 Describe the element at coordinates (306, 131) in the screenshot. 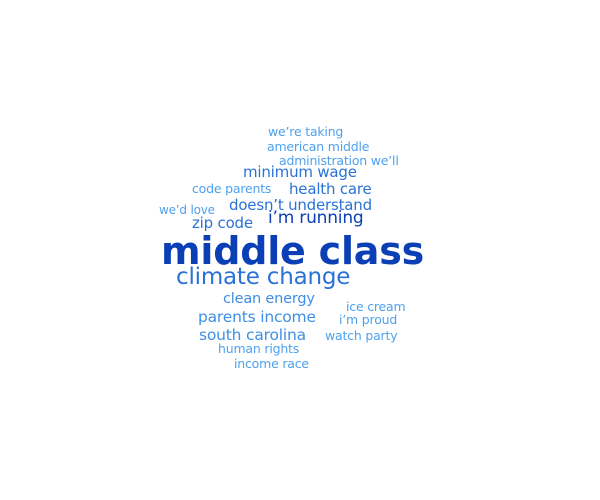

I see `word-were-taking: we’re taking` at that location.